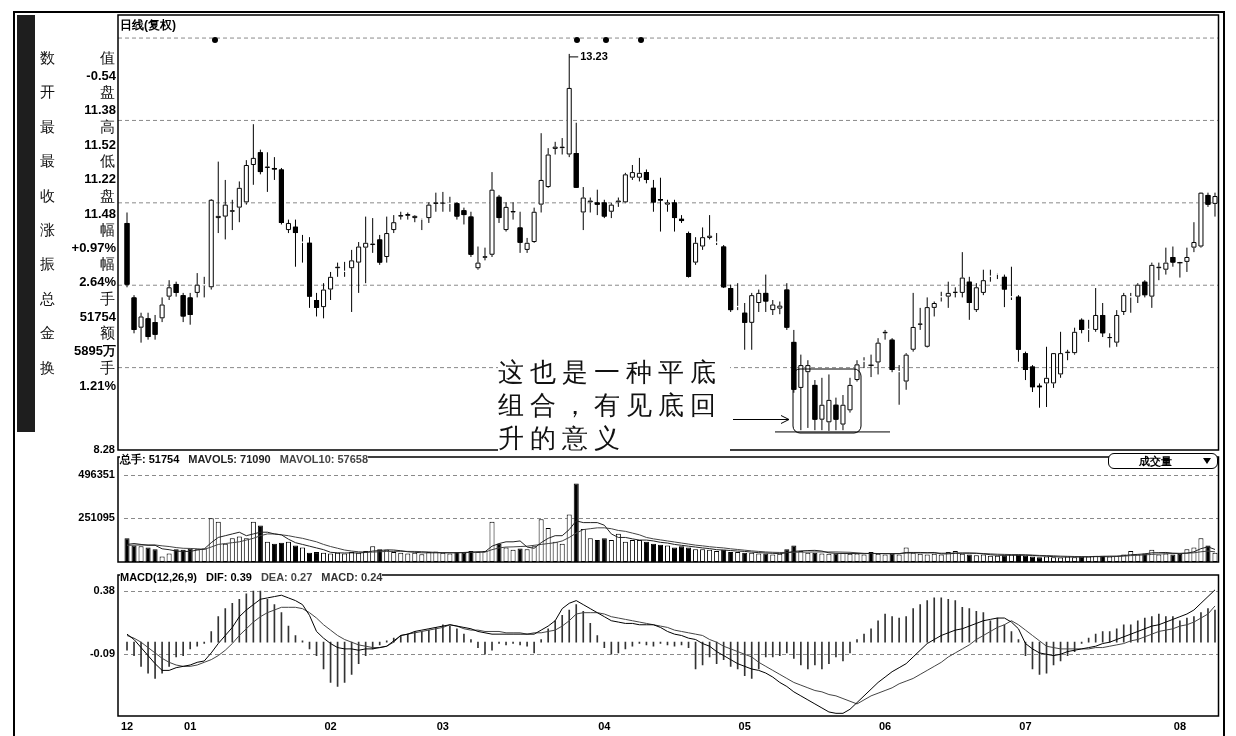 The height and width of the screenshot is (736, 1236). I want to click on category-label: 最高, so click(77, 126).